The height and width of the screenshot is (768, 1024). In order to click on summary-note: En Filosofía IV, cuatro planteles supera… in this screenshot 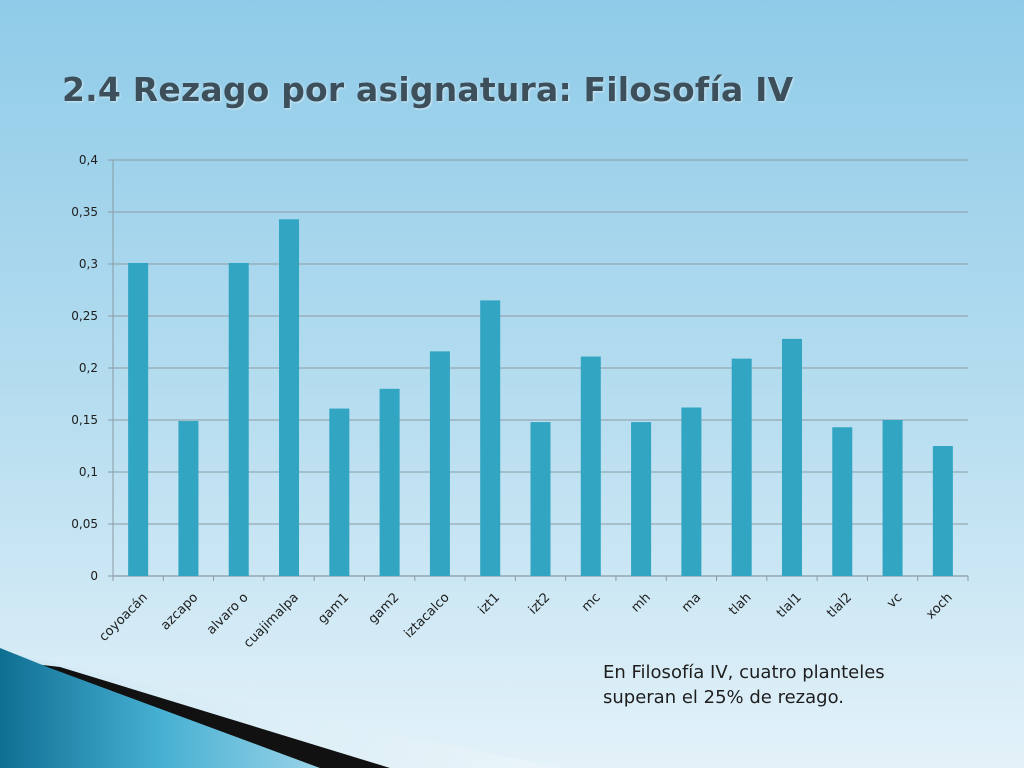, I will do `click(793, 685)`.